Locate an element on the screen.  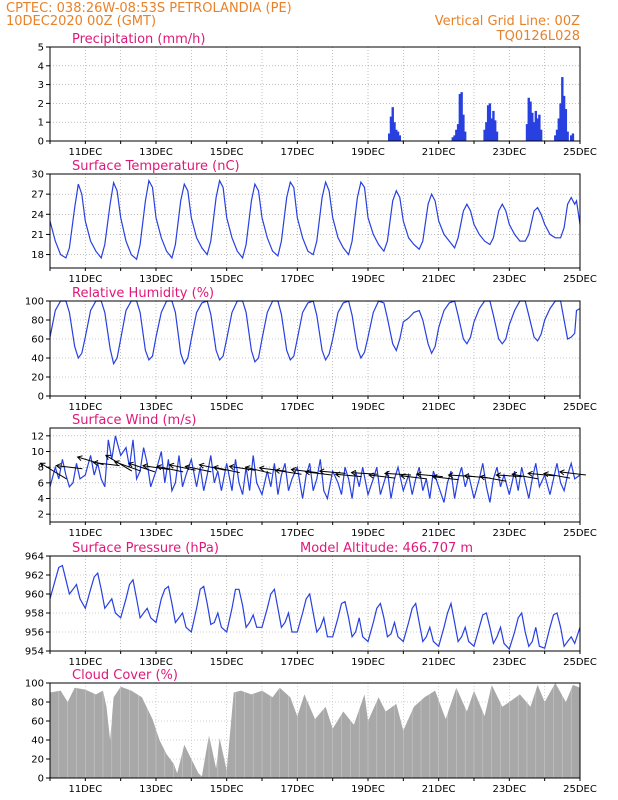
y-tick-label: 3 is located at coordinates (41, 85).